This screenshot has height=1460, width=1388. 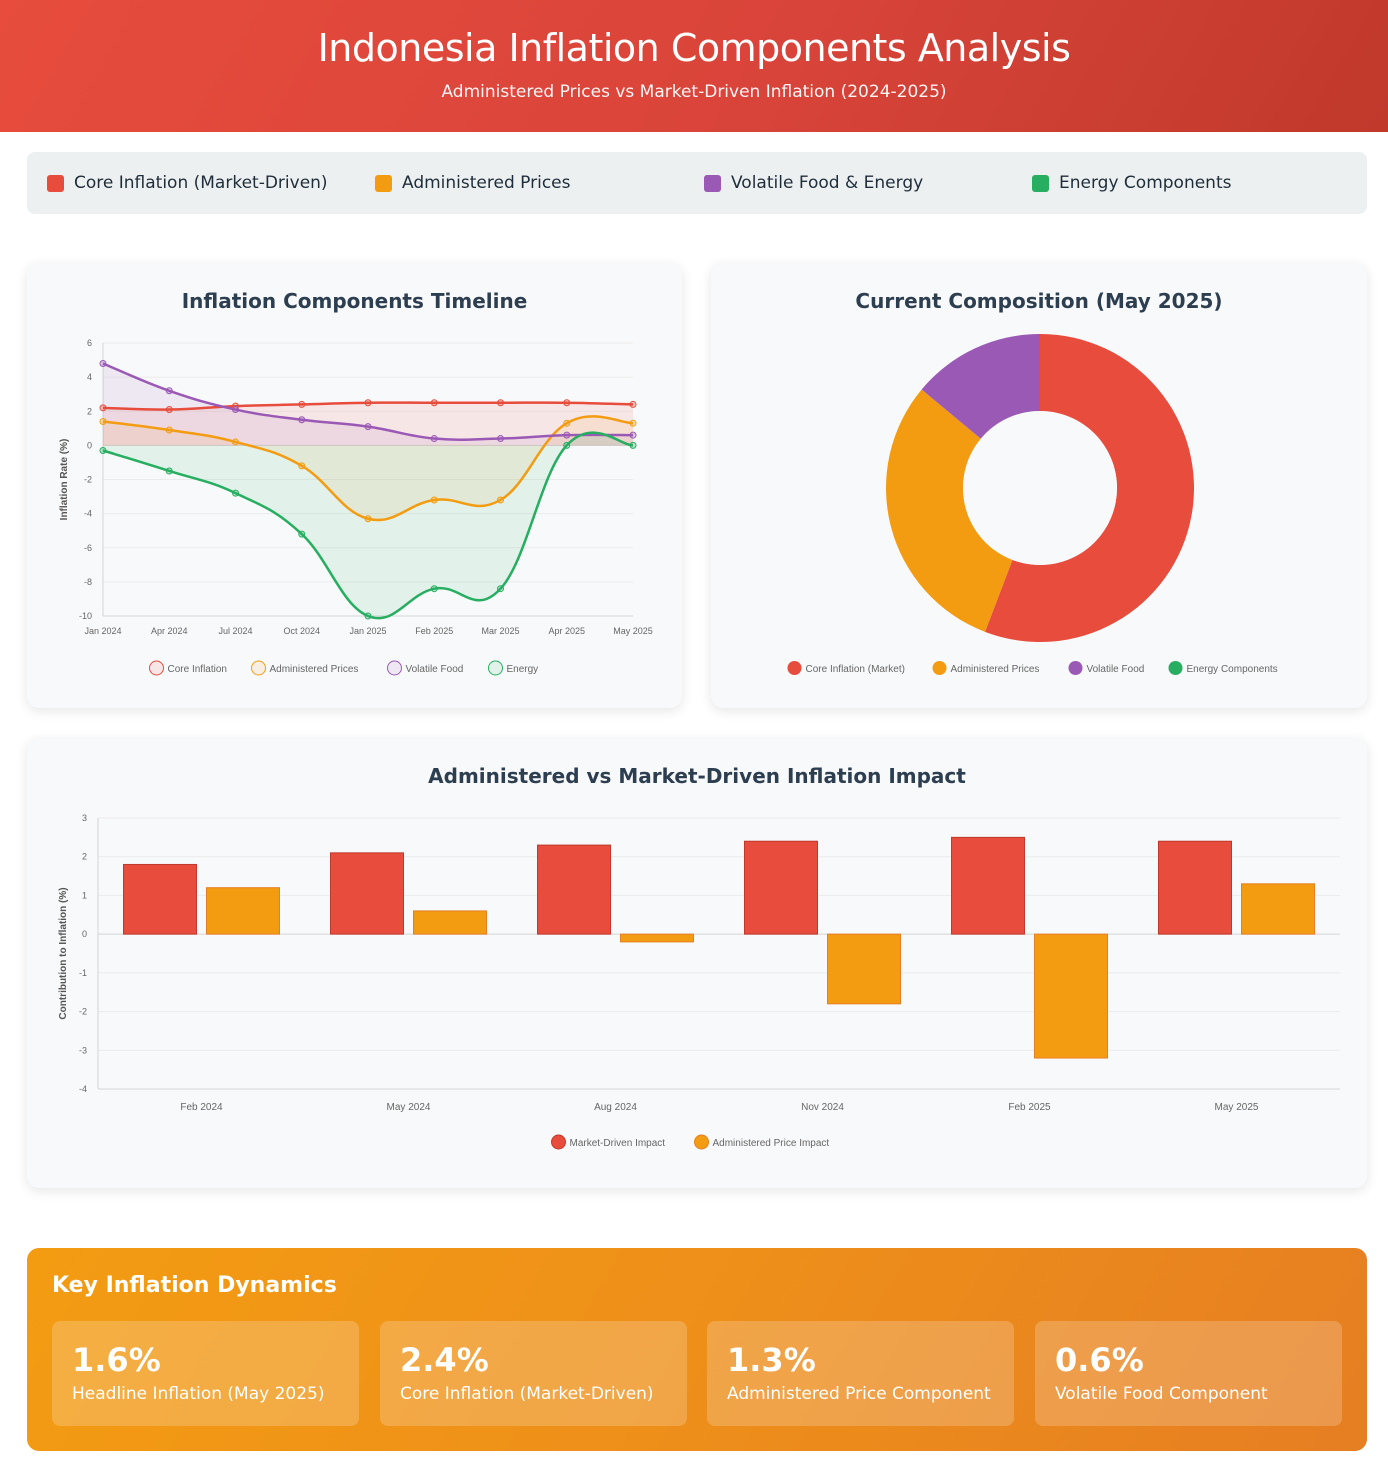 What do you see at coordinates (194, 1285) in the screenshot?
I see `key-dynamics-title: Key Inflation Dynamics` at bounding box center [194, 1285].